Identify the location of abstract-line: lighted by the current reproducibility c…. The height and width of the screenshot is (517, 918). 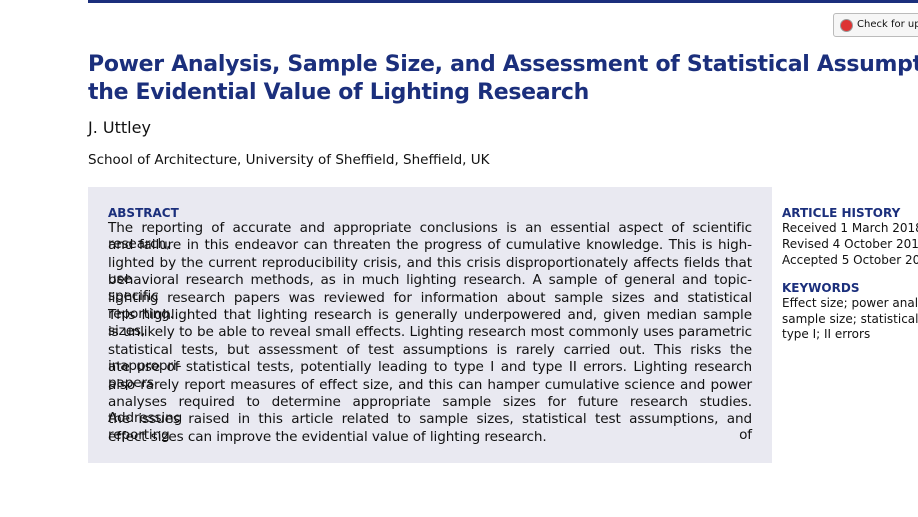
(430, 270).